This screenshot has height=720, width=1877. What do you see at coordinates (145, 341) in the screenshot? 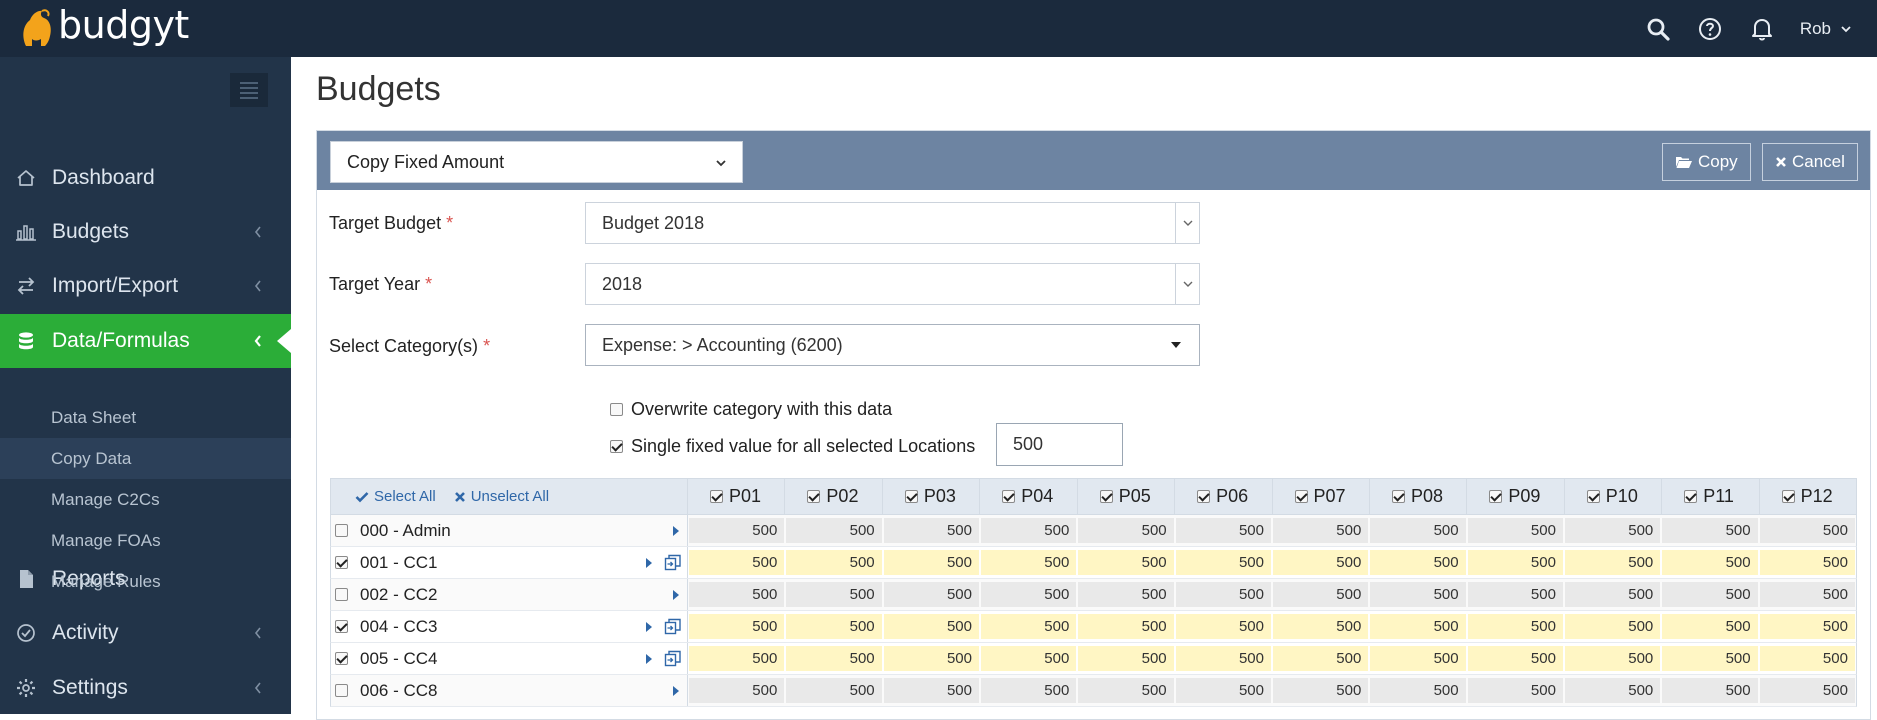
I see `sidebar-item-data-formulas: Data/Formulas` at bounding box center [145, 341].